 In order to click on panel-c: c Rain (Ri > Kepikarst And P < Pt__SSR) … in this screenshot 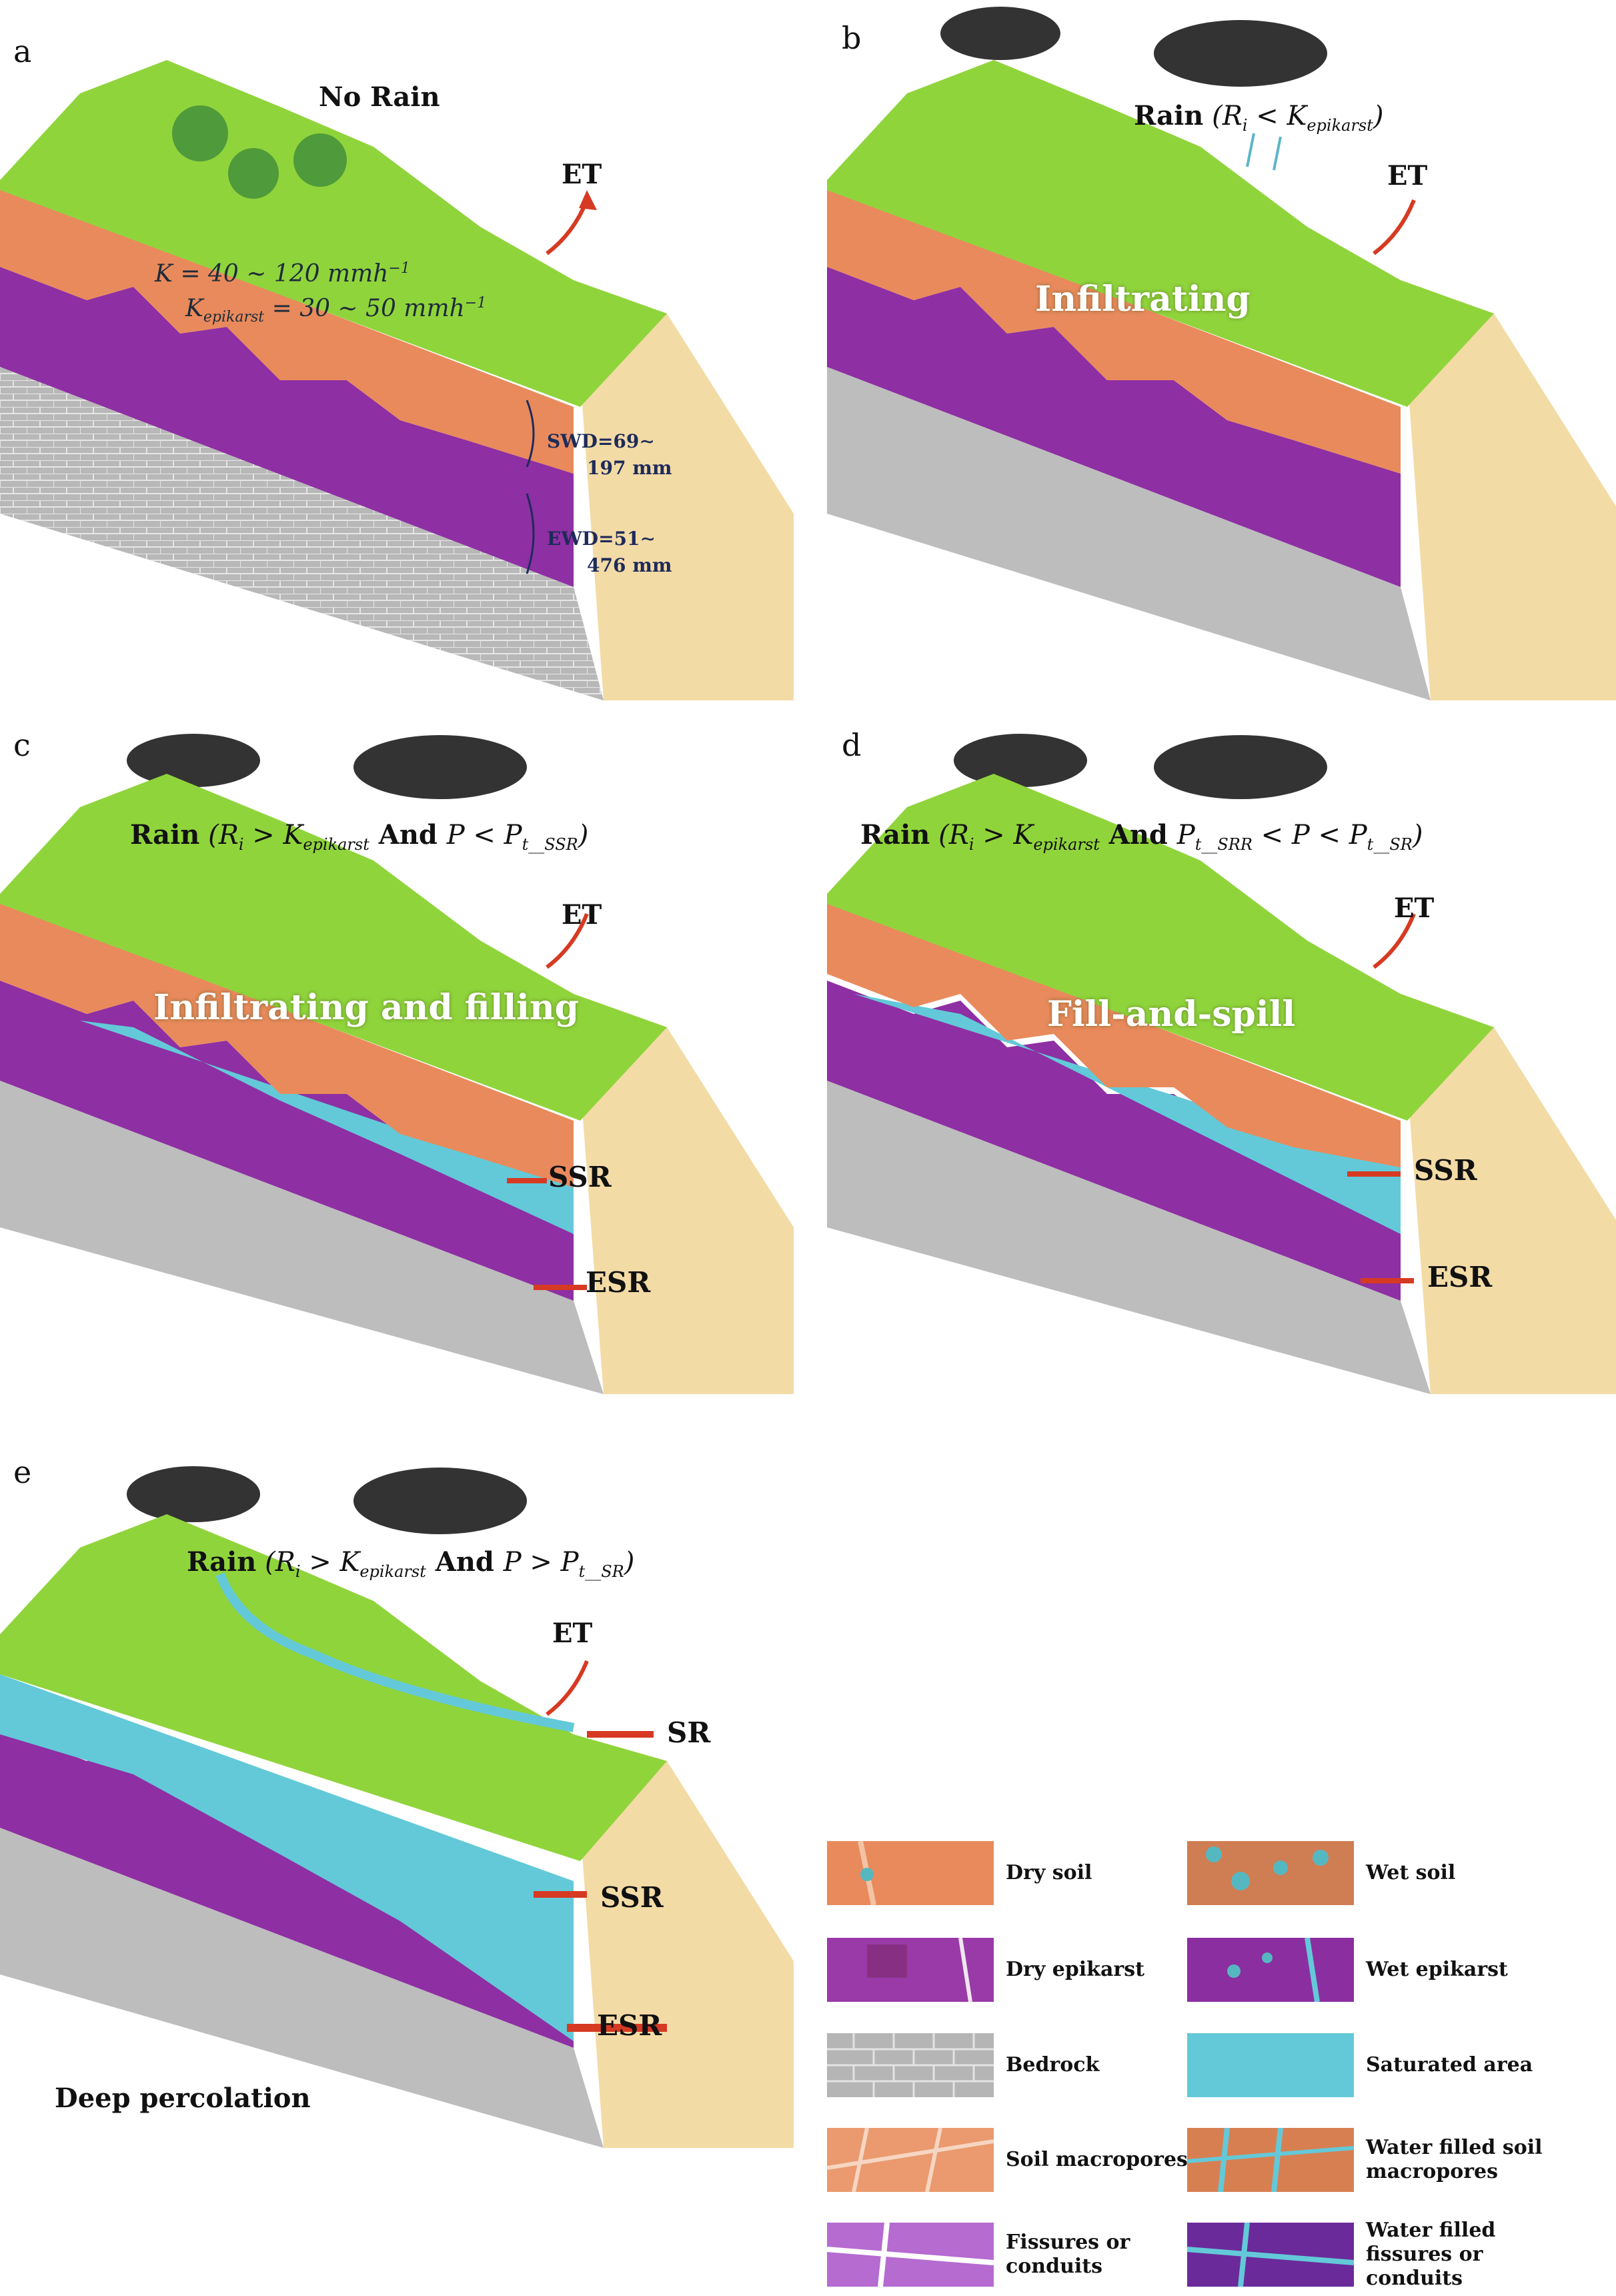, I will do `click(397, 1074)`.